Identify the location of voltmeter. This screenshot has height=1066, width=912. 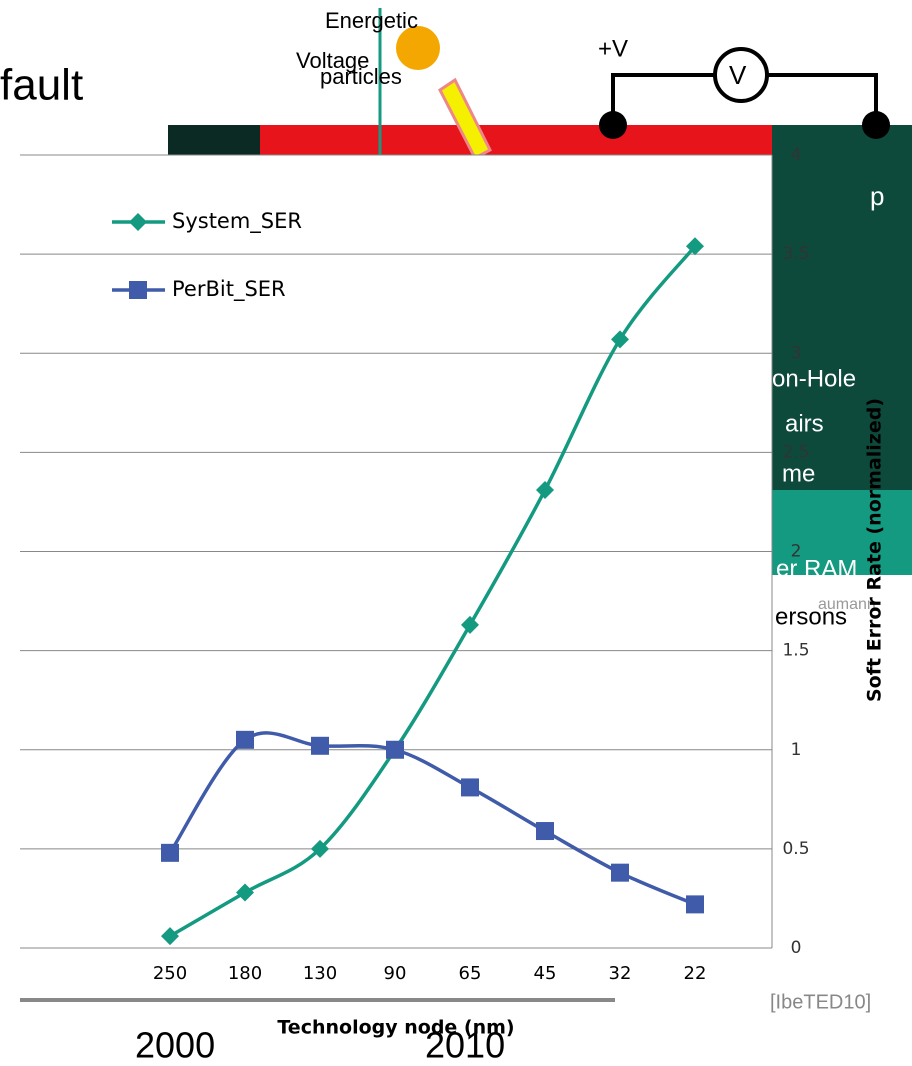
(741, 75).